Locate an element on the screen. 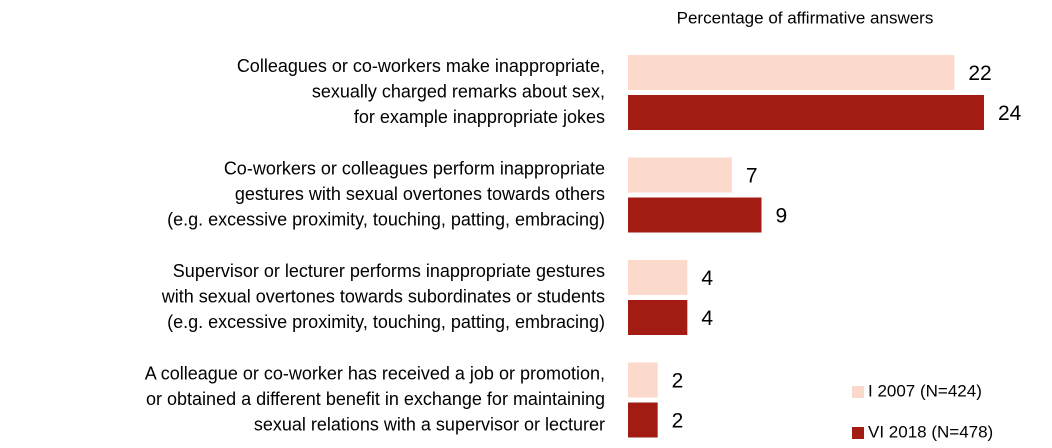  category-label: sexually charged remarks about sex, is located at coordinates (458, 91).